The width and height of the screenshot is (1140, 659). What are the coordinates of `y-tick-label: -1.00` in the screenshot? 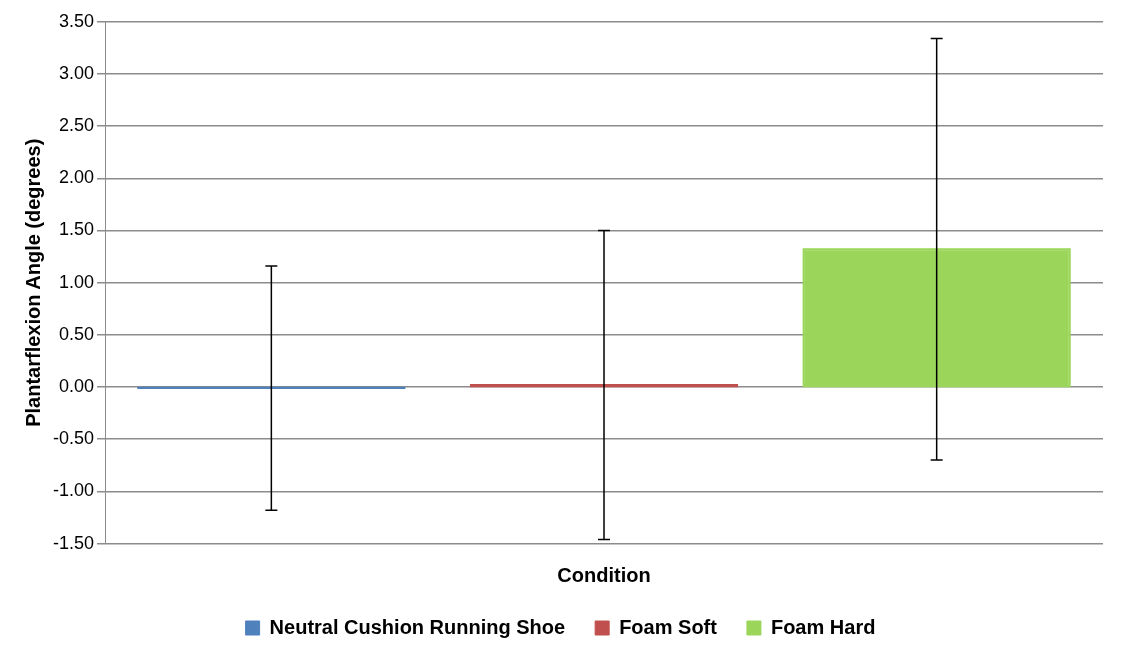 It's located at (74, 490).